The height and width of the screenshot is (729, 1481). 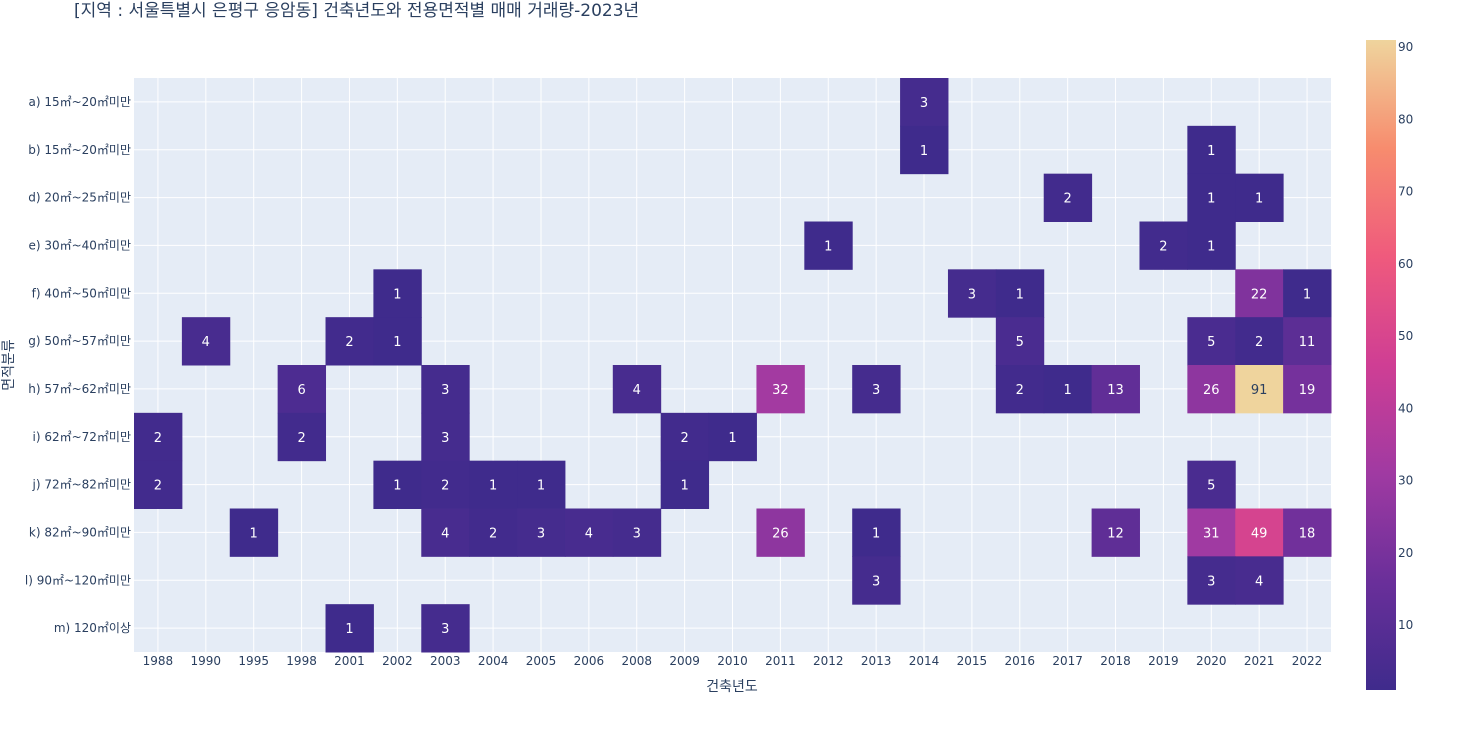 What do you see at coordinates (1405, 553) in the screenshot?
I see `colorbar-tick-label: 20` at bounding box center [1405, 553].